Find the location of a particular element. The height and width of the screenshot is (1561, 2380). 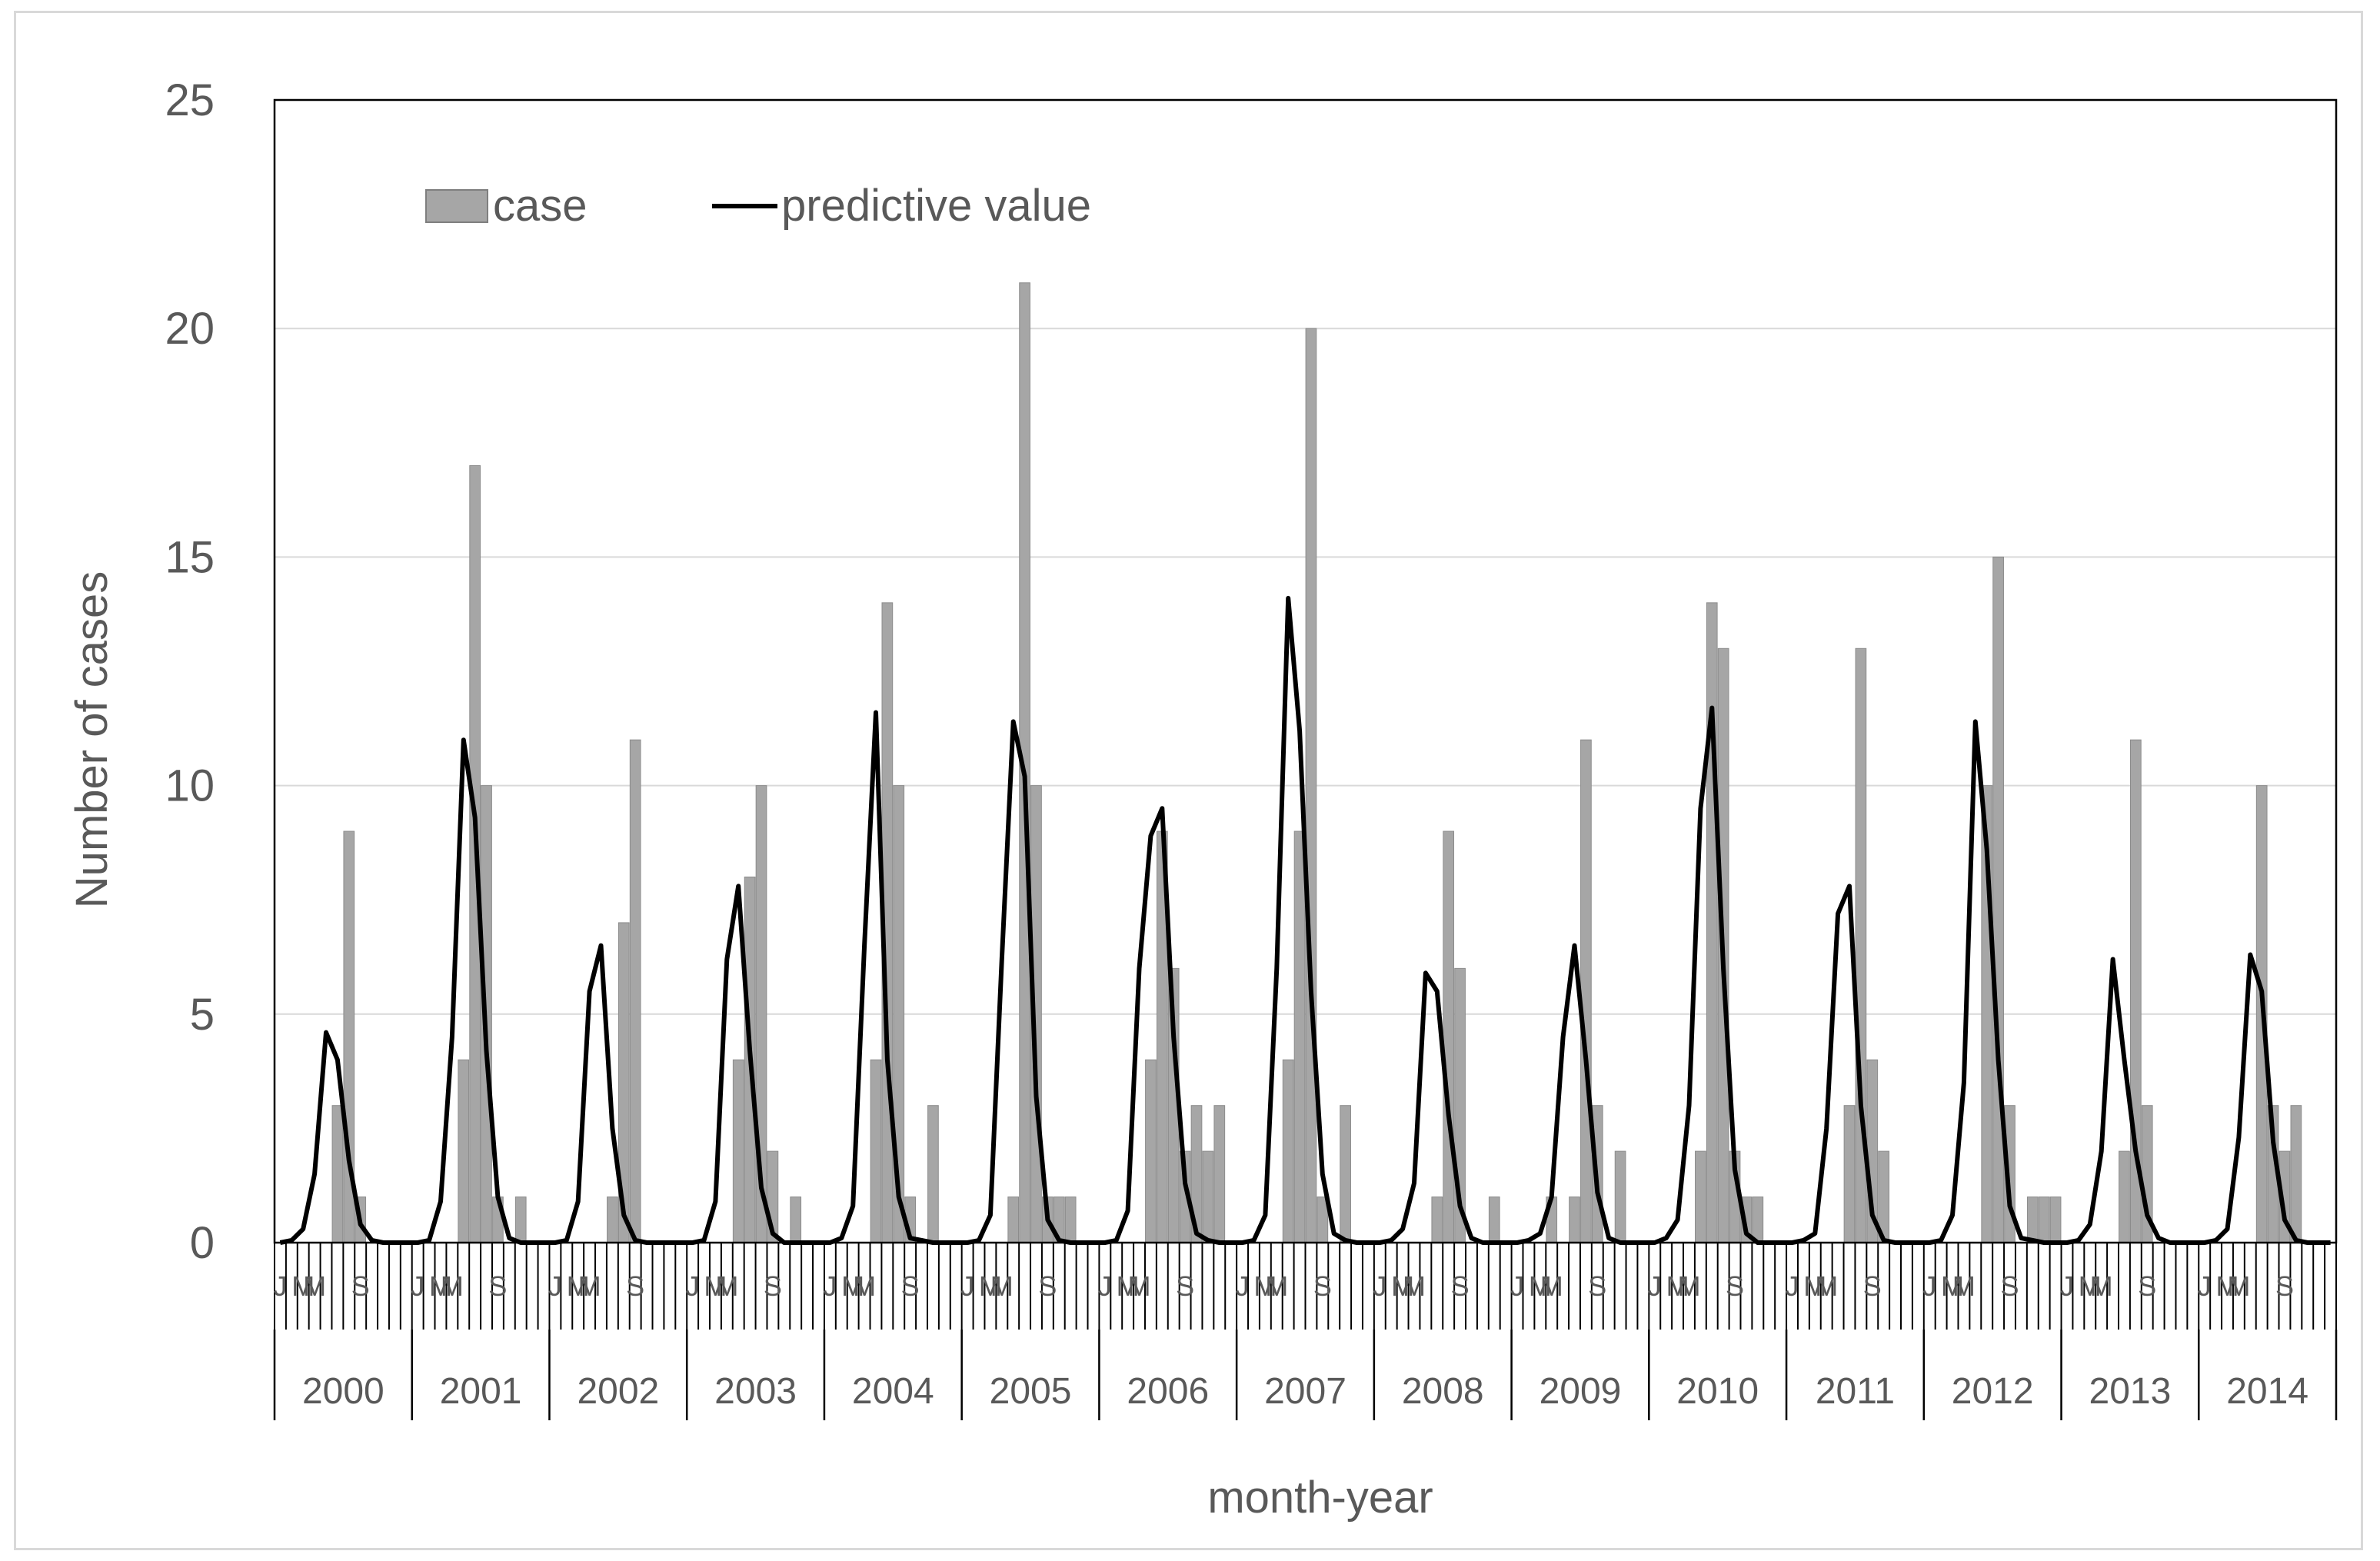

legend-case-label: case is located at coordinates (540, 206).